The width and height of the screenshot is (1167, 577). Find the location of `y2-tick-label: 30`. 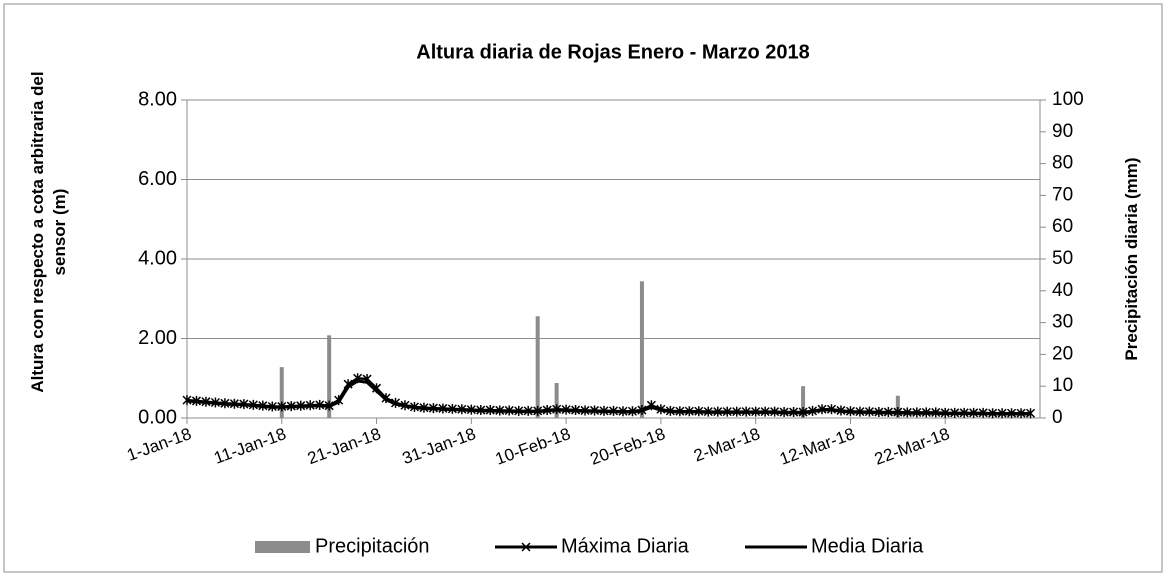

y2-tick-label: 30 is located at coordinates (1062, 322).